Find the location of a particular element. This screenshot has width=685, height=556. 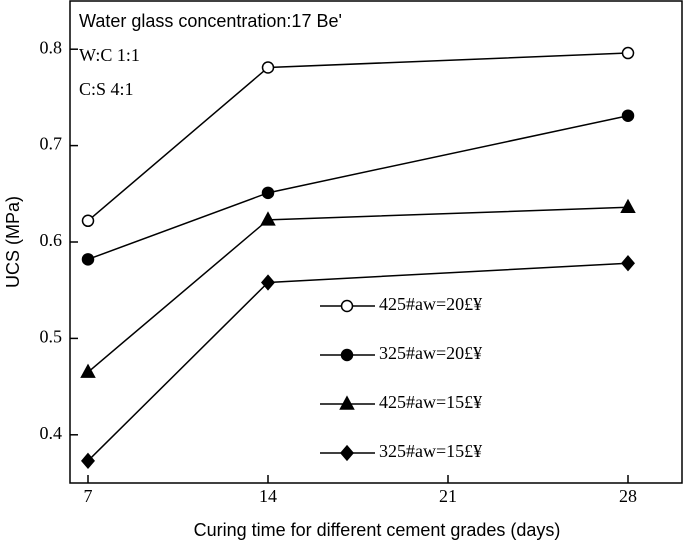

x-tick-label: 7 is located at coordinates (88, 496).